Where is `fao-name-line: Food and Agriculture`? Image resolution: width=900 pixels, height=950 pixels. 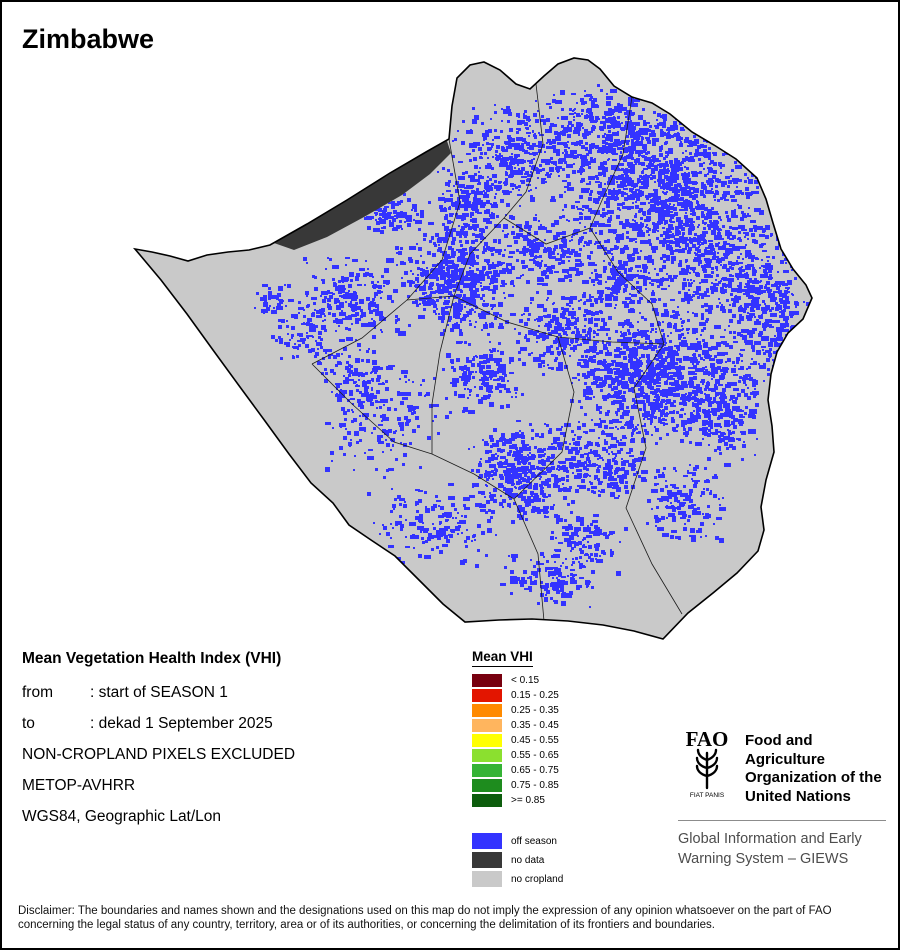
fao-name-line: Food and Agriculture is located at coordinates (785, 750).